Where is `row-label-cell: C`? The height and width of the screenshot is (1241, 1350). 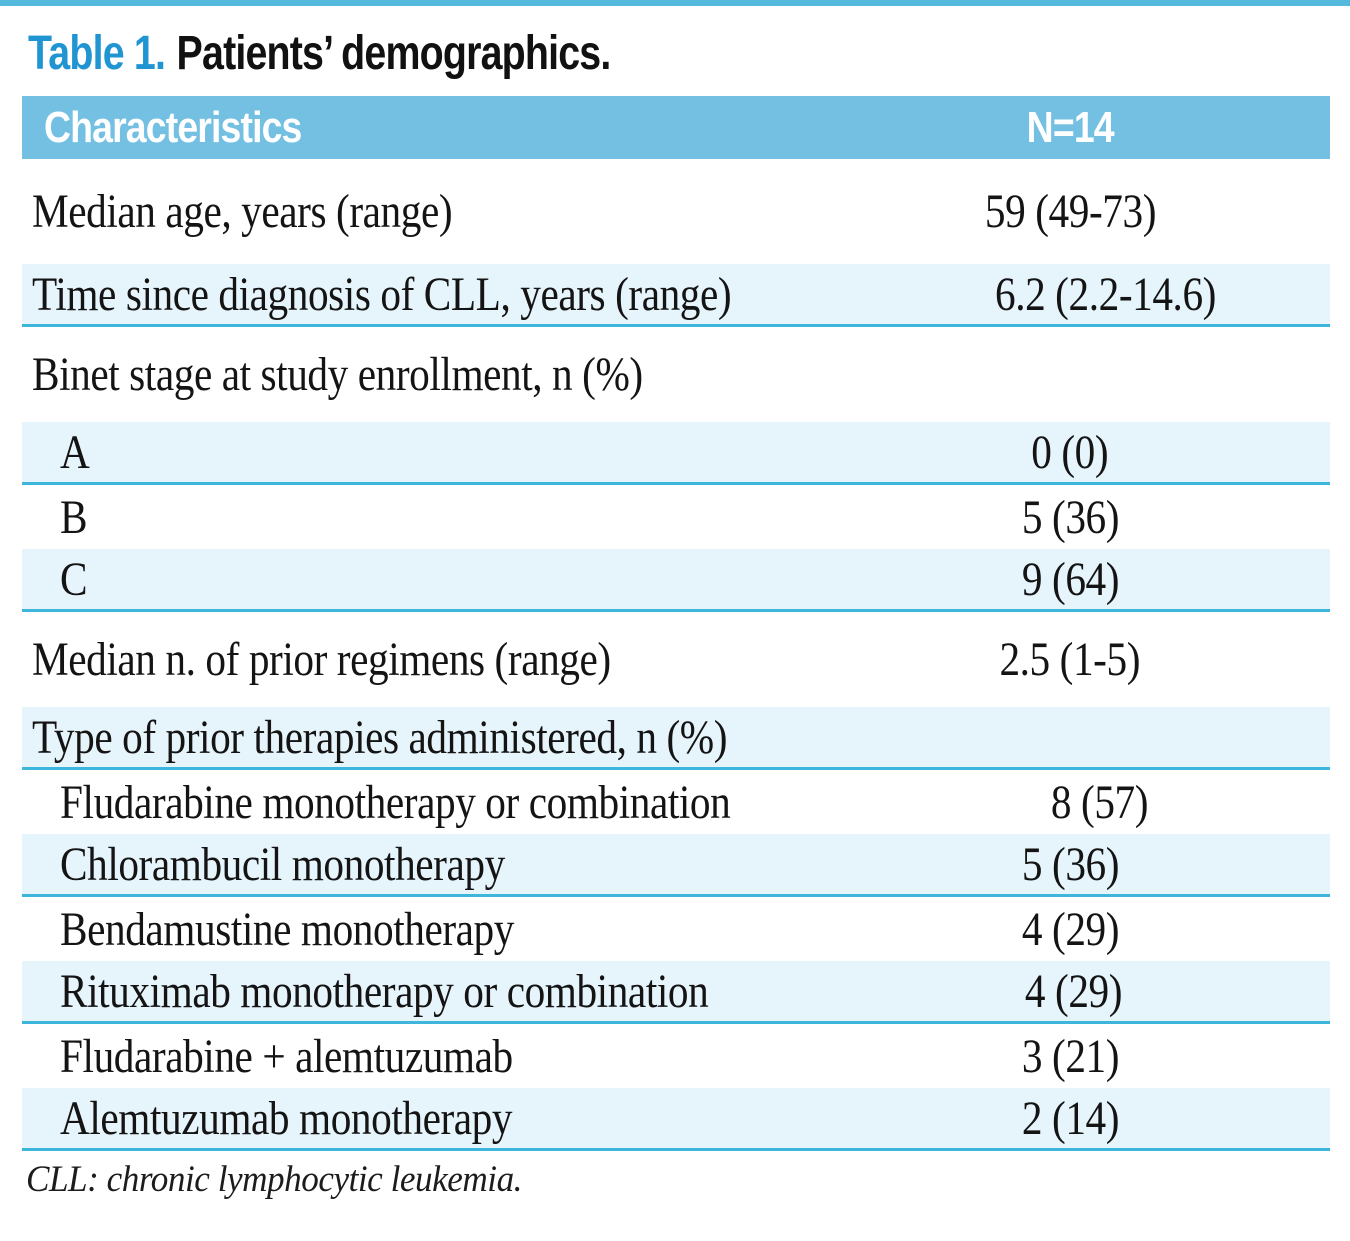
row-label-cell: C is located at coordinates (416, 579).